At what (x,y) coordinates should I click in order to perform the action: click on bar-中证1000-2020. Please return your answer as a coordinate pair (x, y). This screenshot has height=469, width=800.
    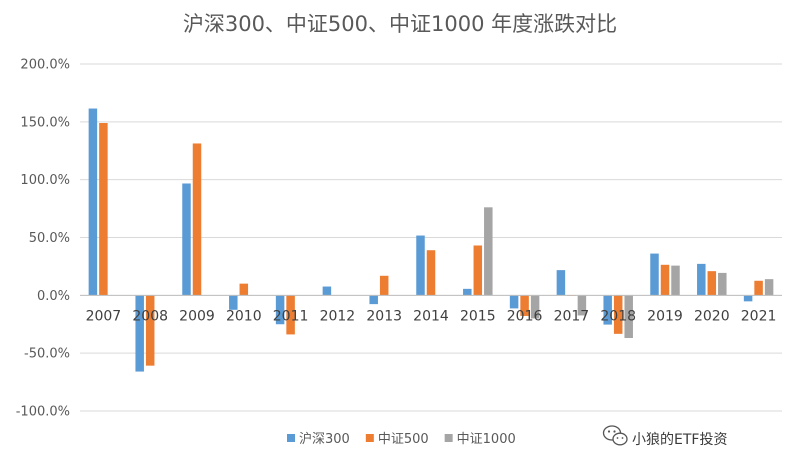
    Looking at the image, I should click on (722, 284).